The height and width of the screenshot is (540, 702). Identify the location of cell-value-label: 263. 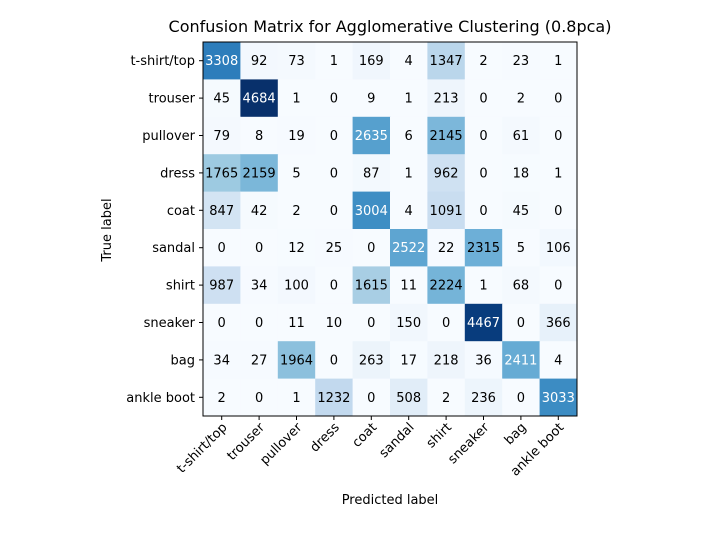
(371, 360).